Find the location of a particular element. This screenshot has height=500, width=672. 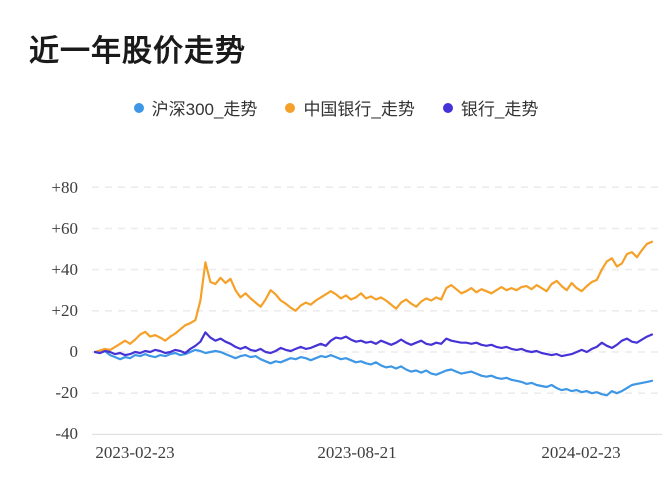

legend-label-hs300: 沪深300_走势 is located at coordinates (204, 109).